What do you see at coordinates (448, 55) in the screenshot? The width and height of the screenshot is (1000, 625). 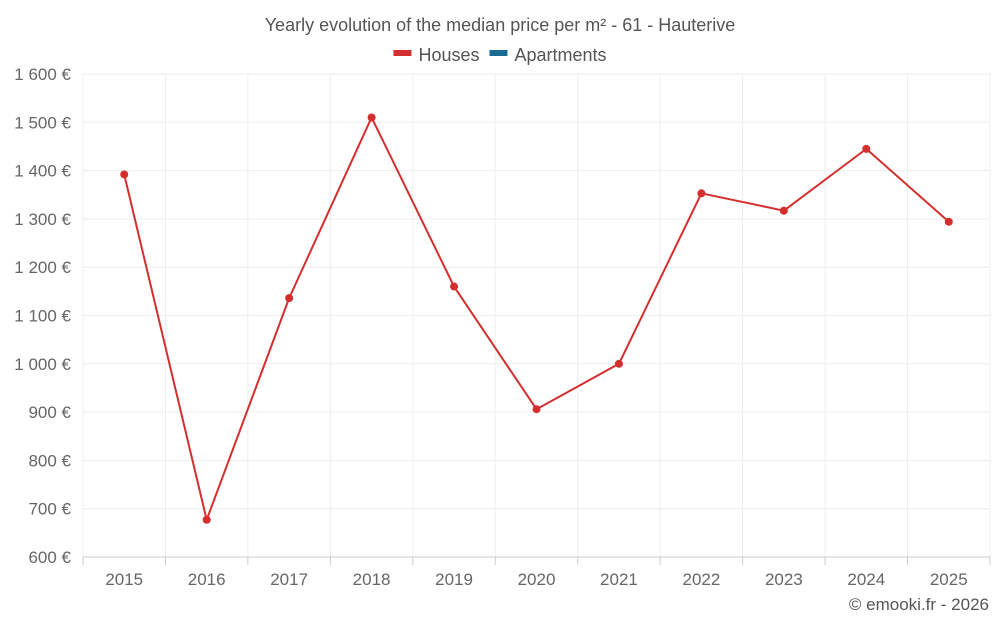 I see `legend-label: Houses` at bounding box center [448, 55].